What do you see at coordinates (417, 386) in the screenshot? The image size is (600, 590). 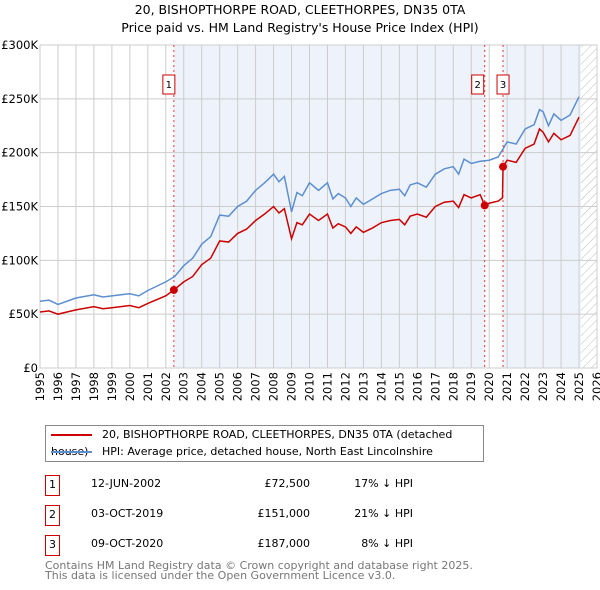 I see `x-tick-label: 2016` at bounding box center [417, 386].